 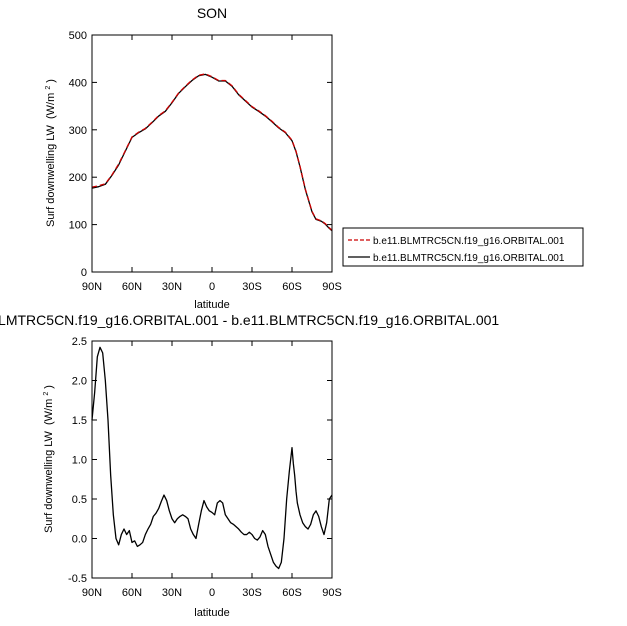 I want to click on top-x-tick-label: 0, so click(x=212, y=287).